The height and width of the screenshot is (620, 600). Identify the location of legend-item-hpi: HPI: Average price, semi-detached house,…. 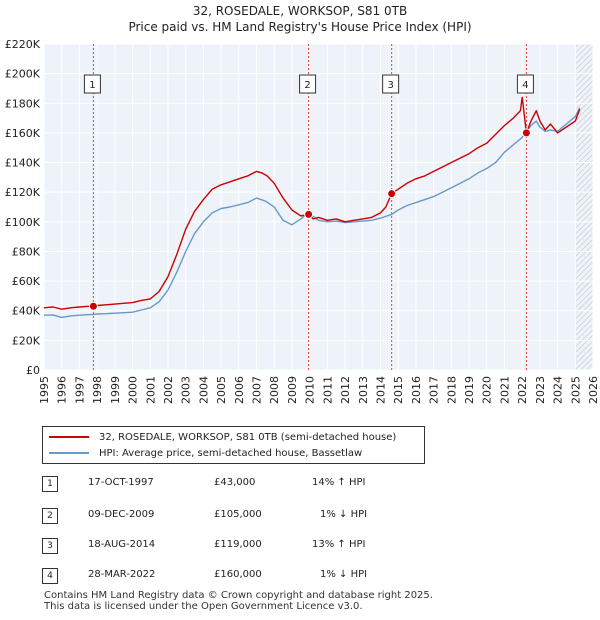
(205, 453).